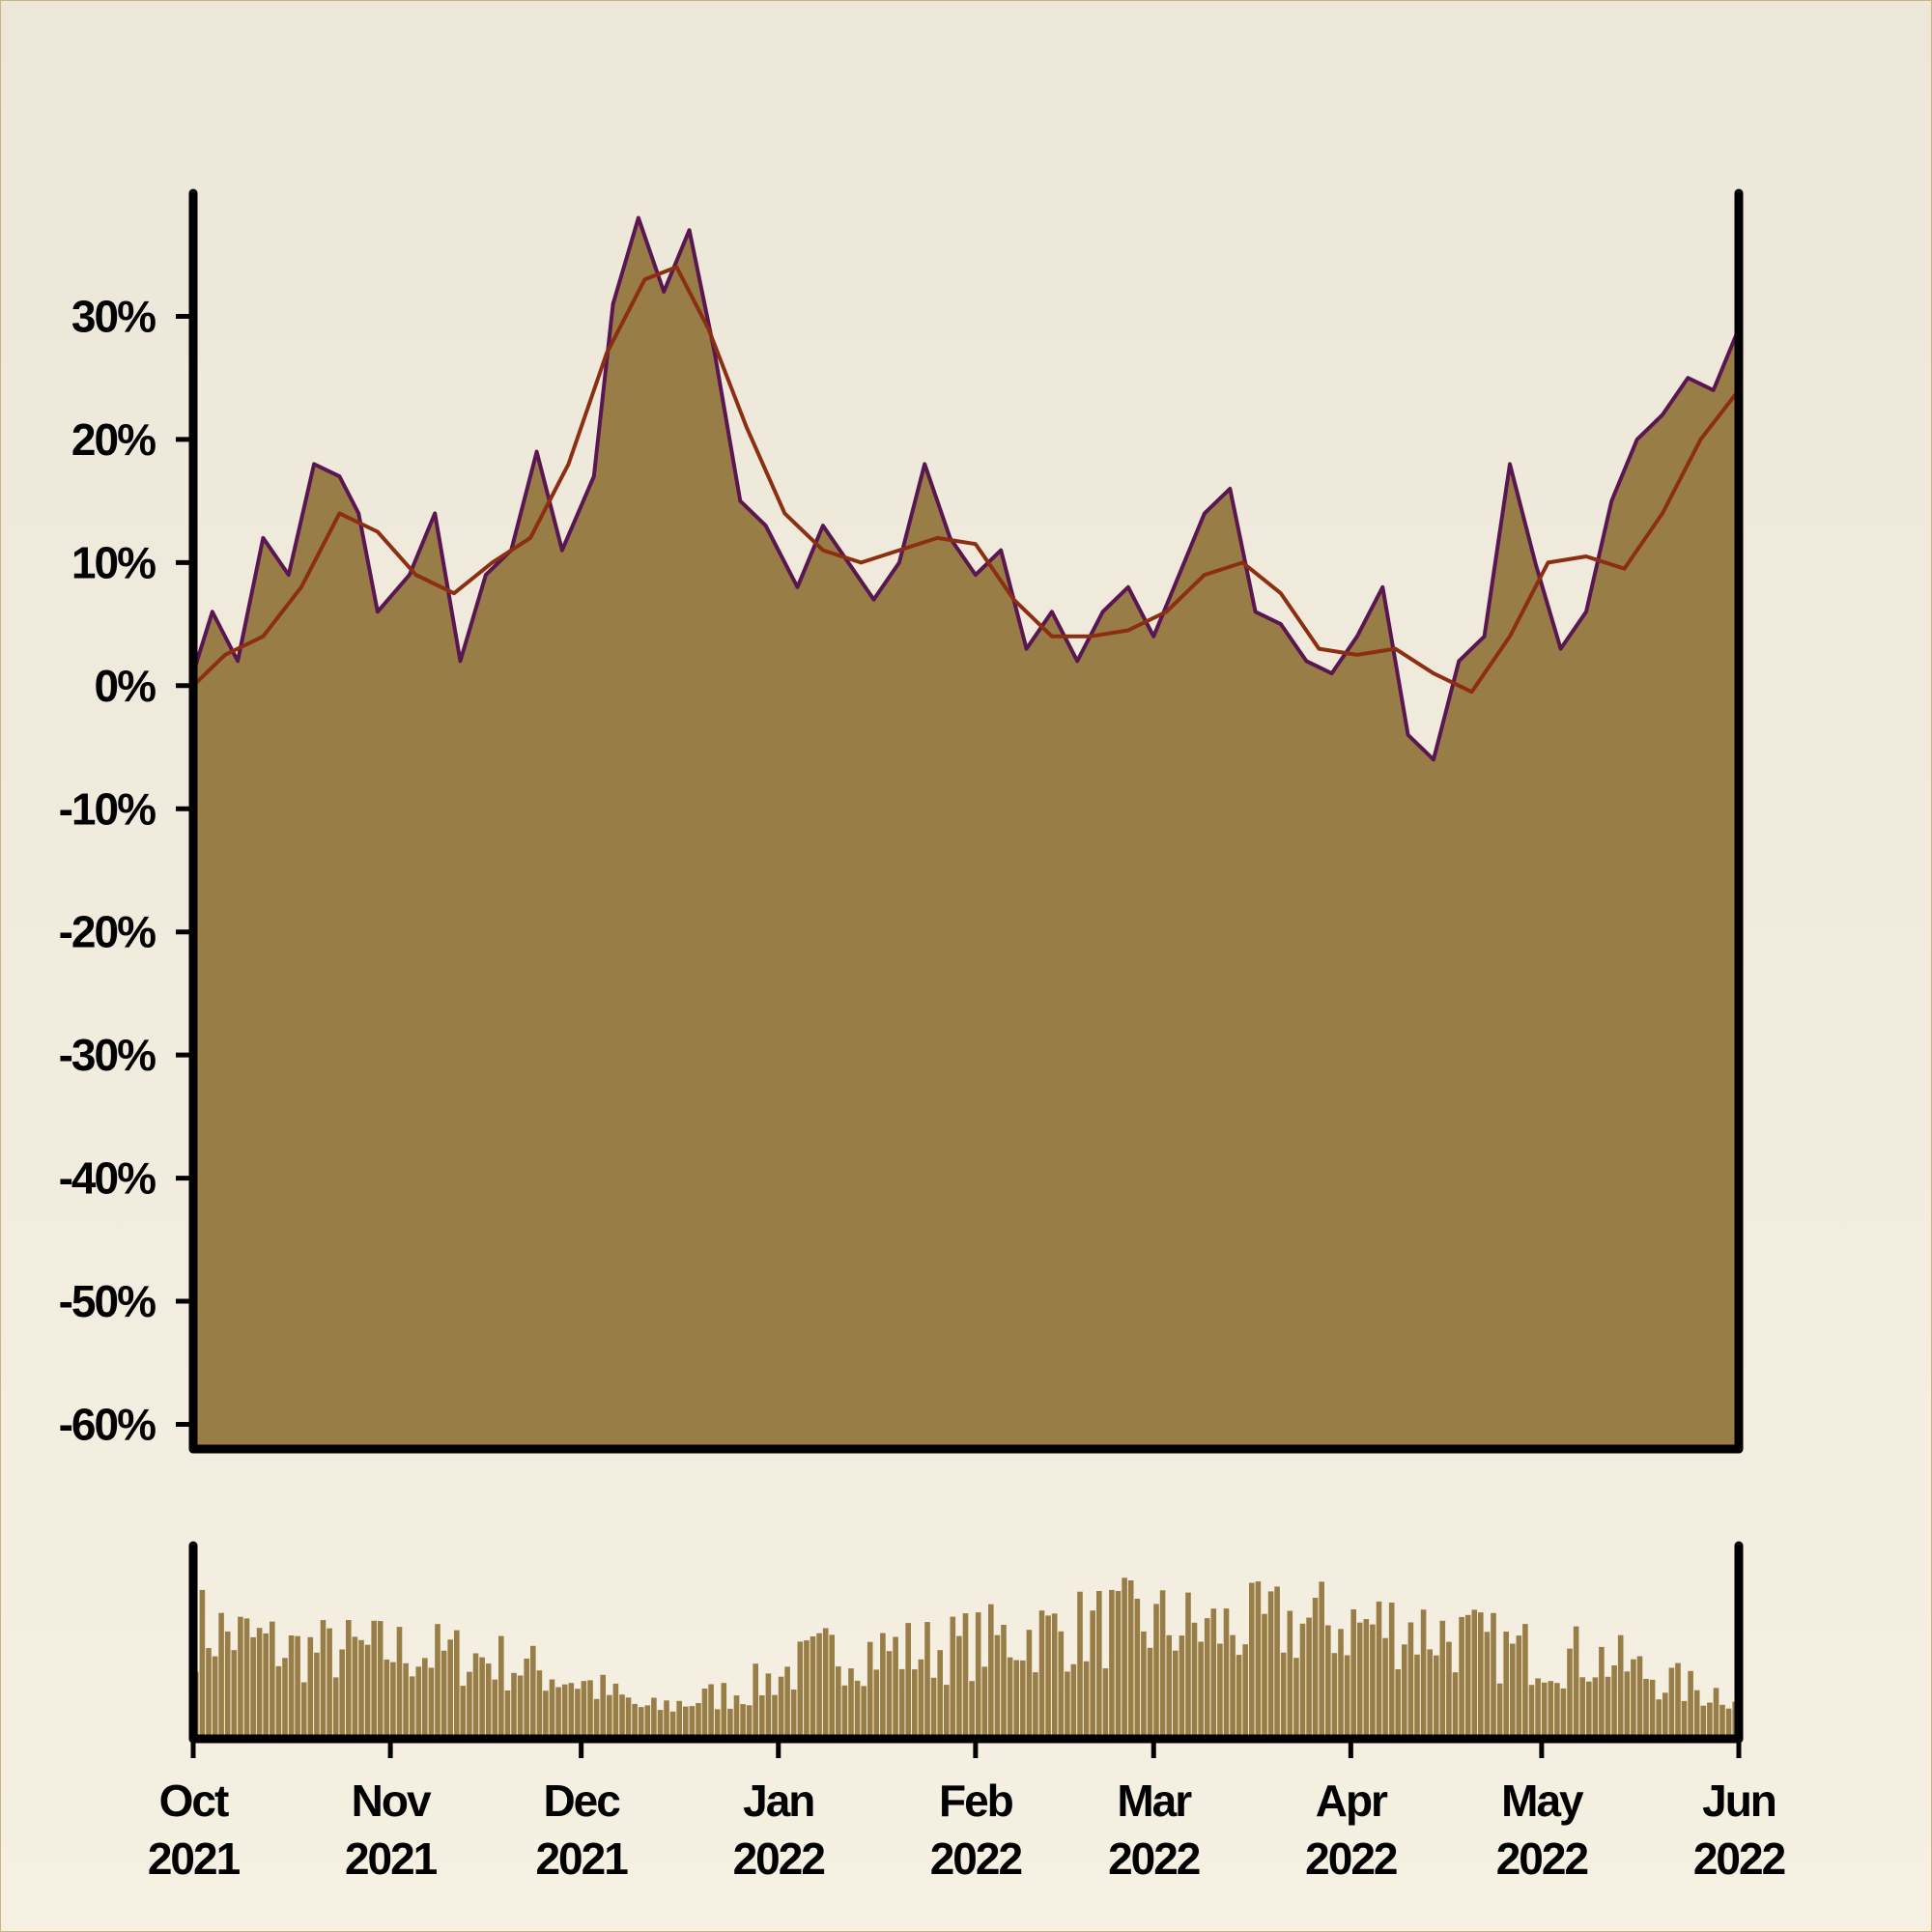 The image size is (1932, 1932). I want to click on y-tick-label: -20%, so click(107, 932).